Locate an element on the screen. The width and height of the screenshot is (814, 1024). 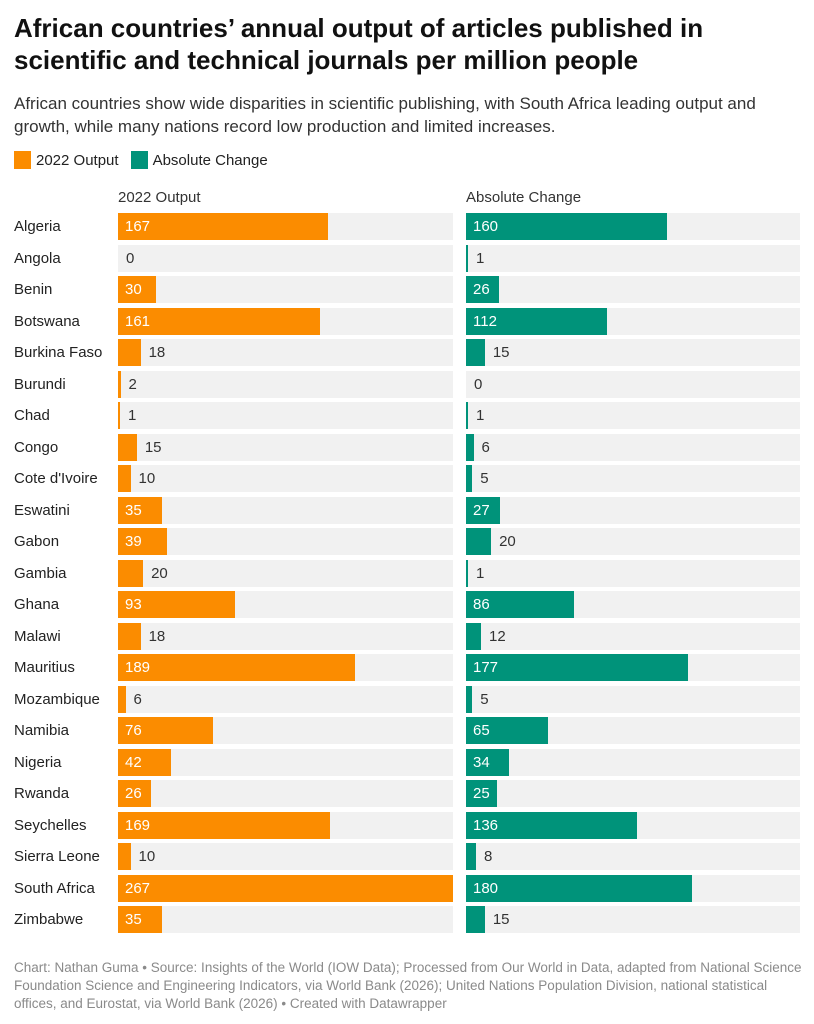
data-label: 30 is located at coordinates (133, 289).